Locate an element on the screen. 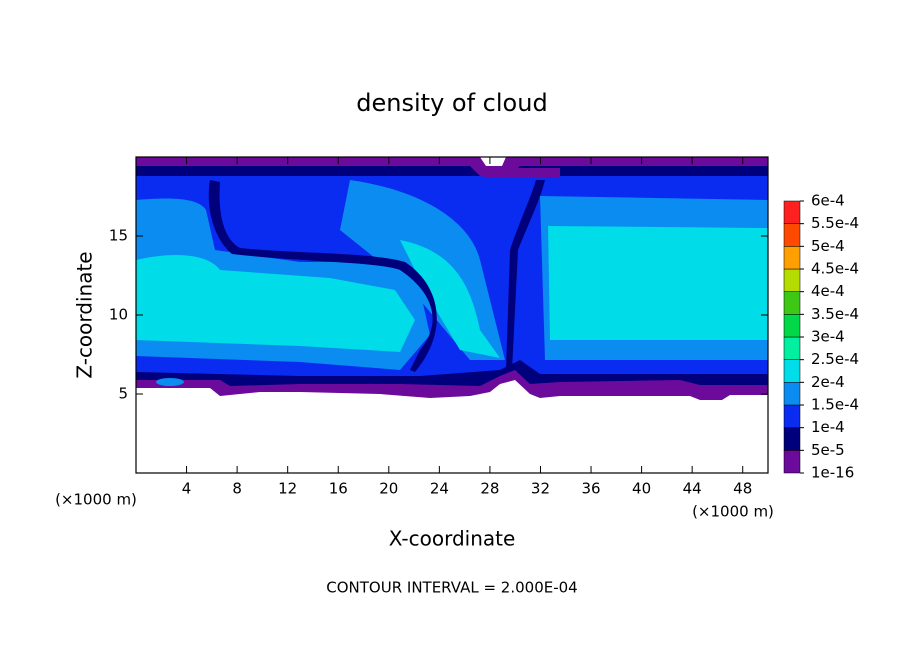 This screenshot has height=658, width=904. x-tick-label: 12 is located at coordinates (287, 489).